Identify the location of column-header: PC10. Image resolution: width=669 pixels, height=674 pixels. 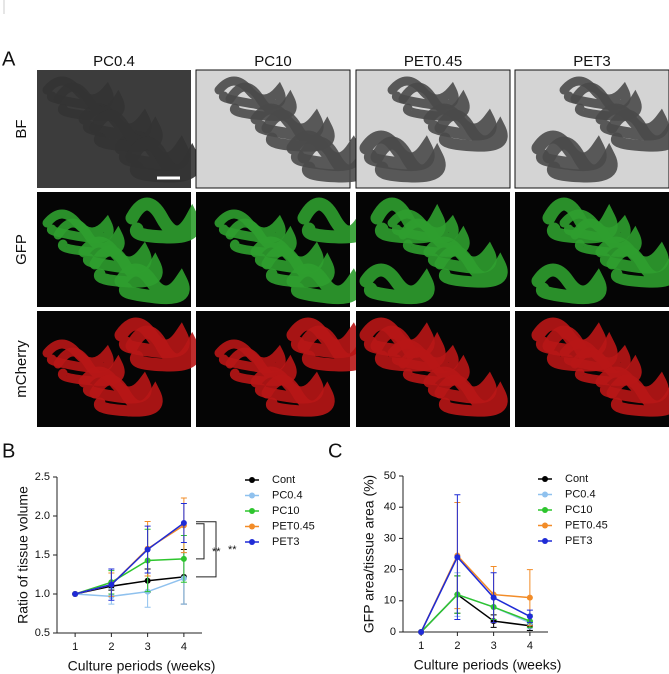
(273, 61).